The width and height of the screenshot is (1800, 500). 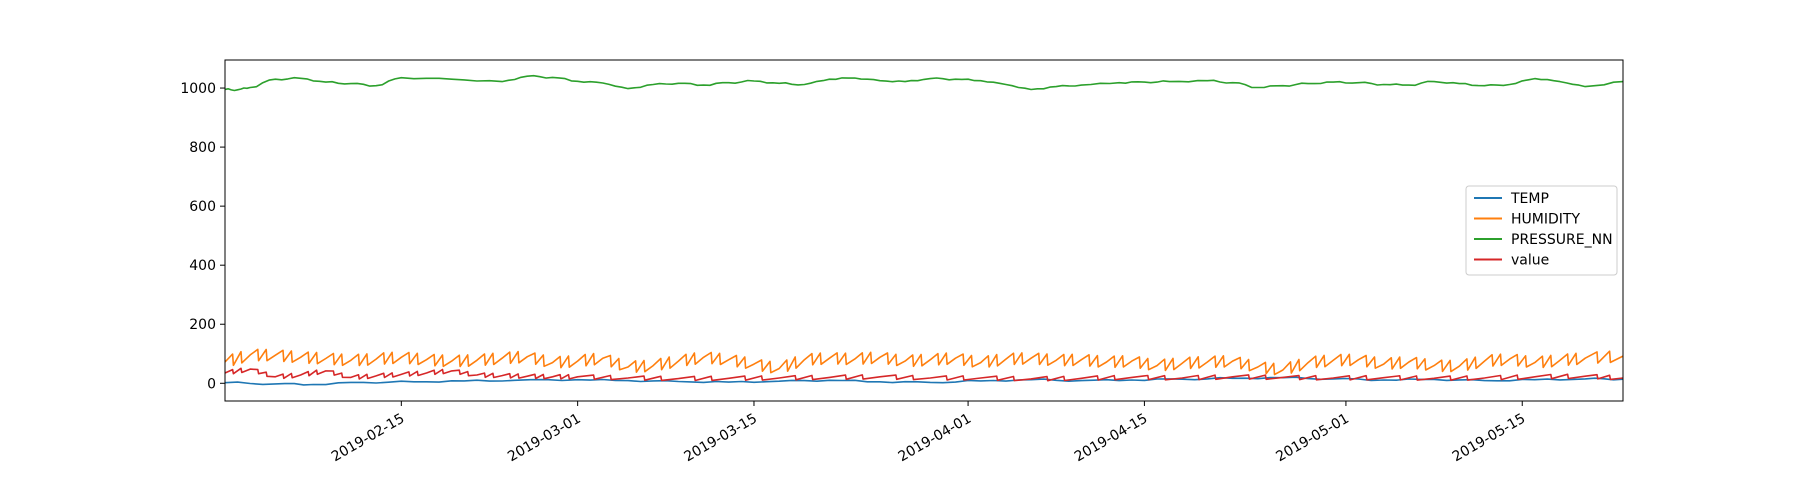 What do you see at coordinates (202, 148) in the screenshot?
I see `y-tick-label: 800` at bounding box center [202, 148].